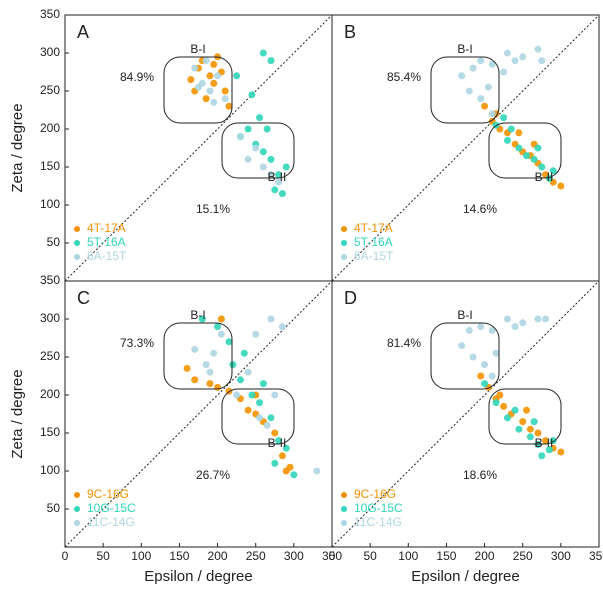 The width and height of the screenshot is (603, 591). I want to click on annotation: 81.4%, so click(404, 343).